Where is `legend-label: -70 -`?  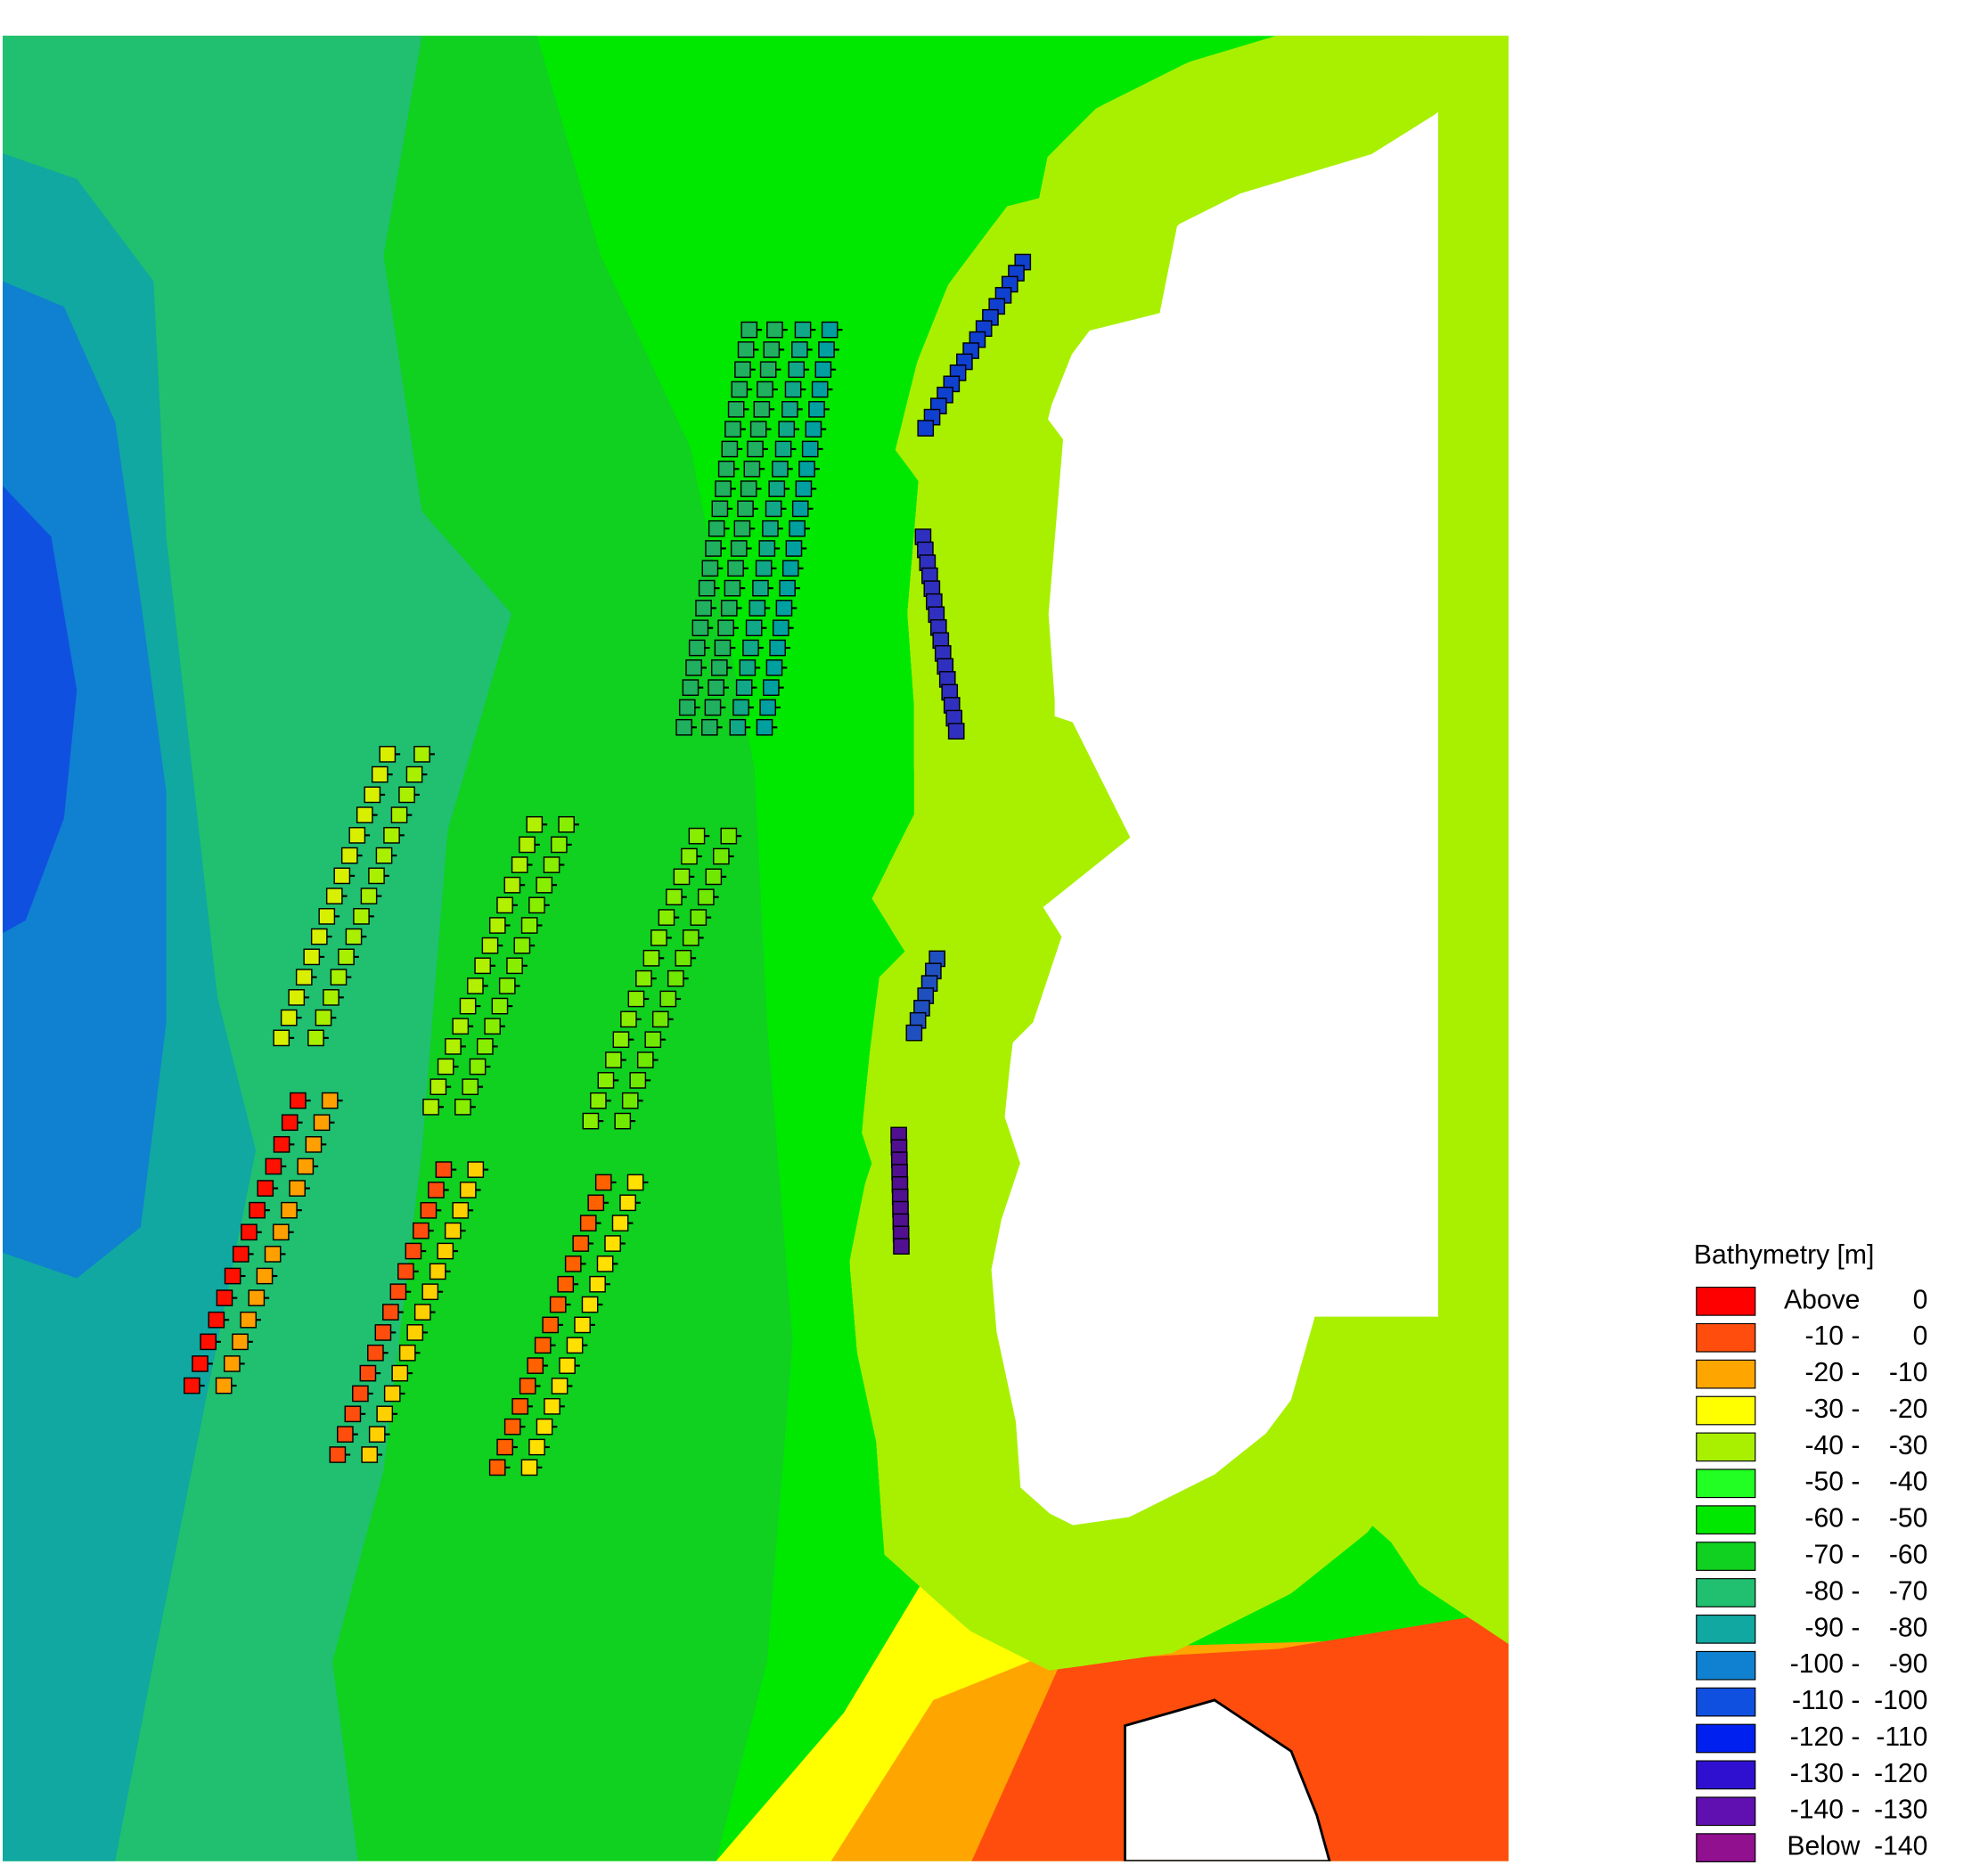 legend-label: -70 - is located at coordinates (1832, 1555).